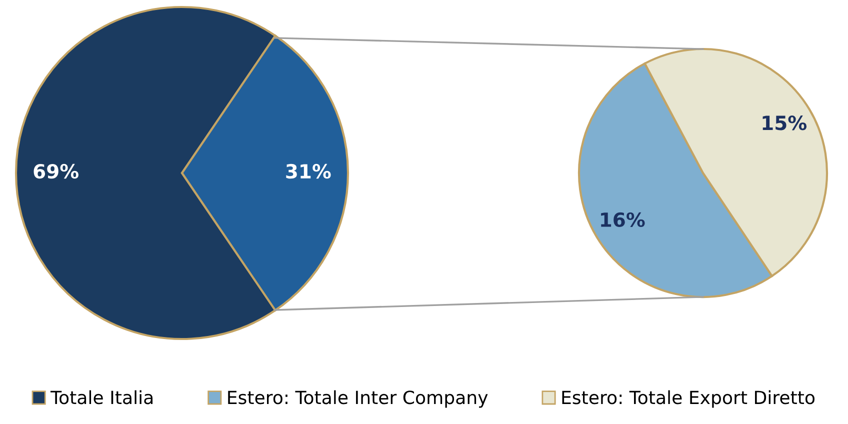 The height and width of the screenshot is (424, 848). Describe the element at coordinates (101, 397) in the screenshot. I see `legend-label: Totale Italia` at that location.